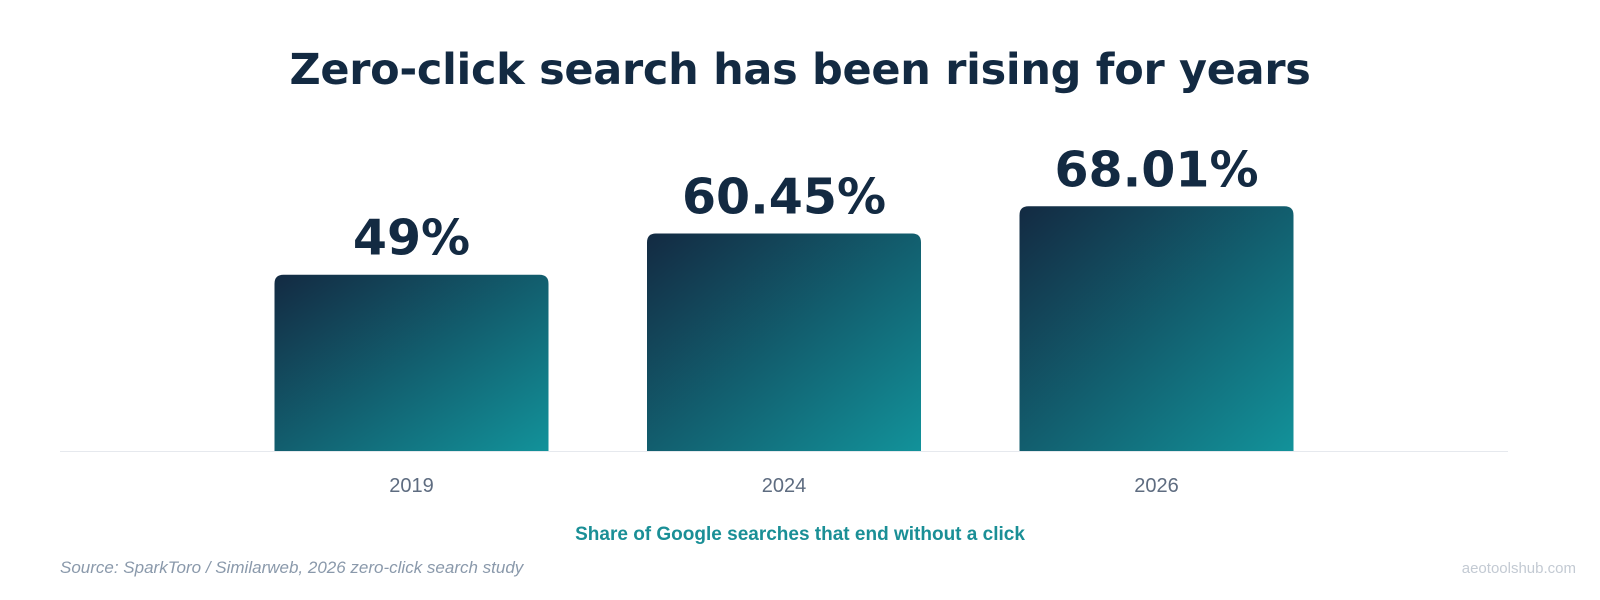 This screenshot has width=1600, height=600. I want to click on x-tick-label-2024: 2024, so click(784, 486).